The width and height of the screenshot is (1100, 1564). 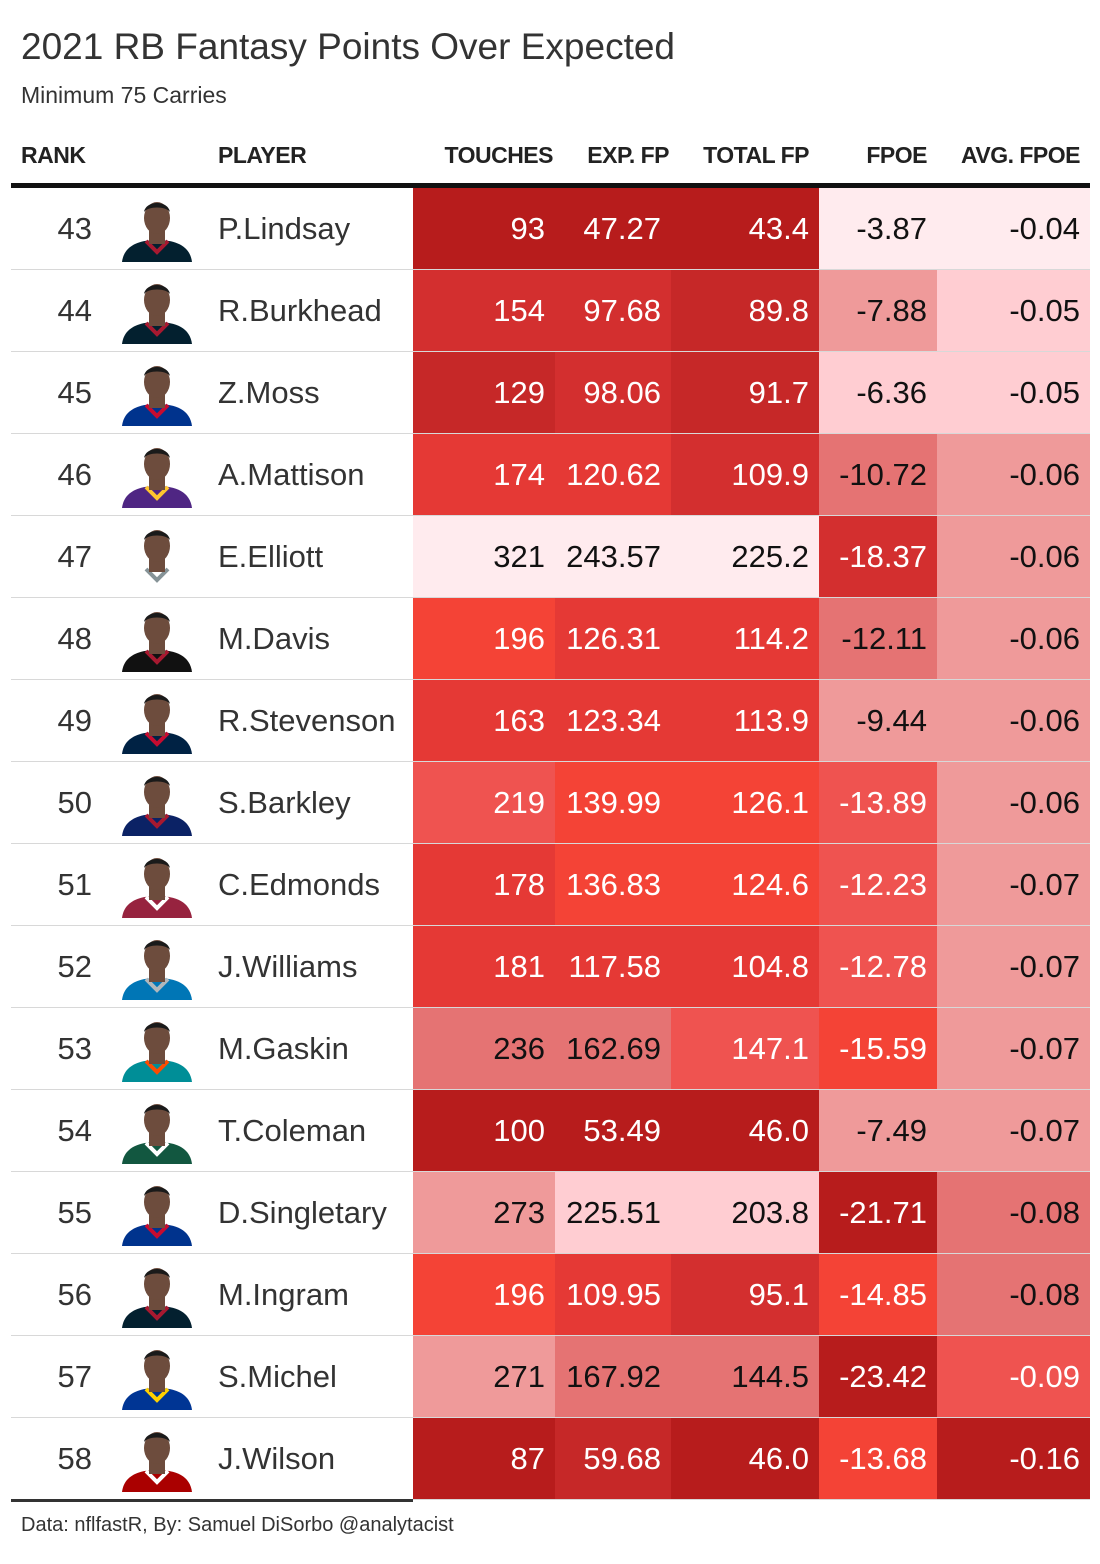 What do you see at coordinates (307, 720) in the screenshot?
I see `player-name-cell: R.Stevenson` at bounding box center [307, 720].